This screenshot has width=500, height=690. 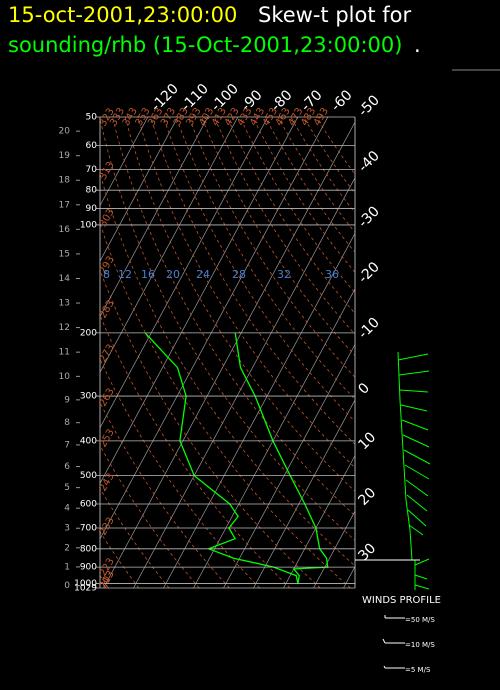 What do you see at coordinates (368, 161) in the screenshot?
I see `temp-tick-label: -40` at bounding box center [368, 161].